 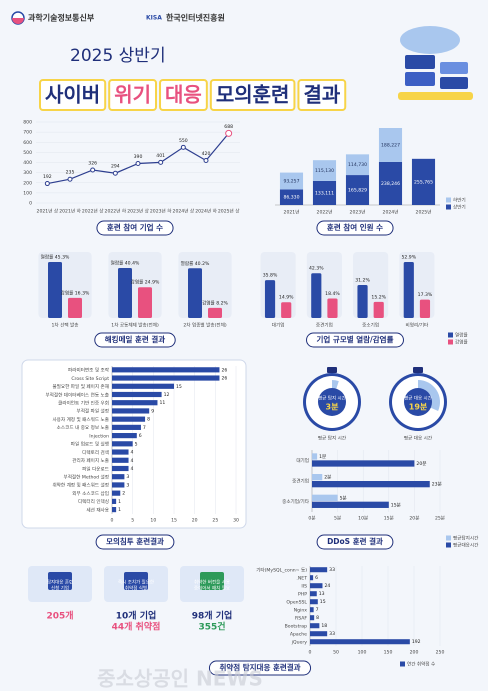 What do you see at coordinates (95, 468) in the screenshot?
I see `y-tick-label: 파일 다운로드` at bounding box center [95, 468].